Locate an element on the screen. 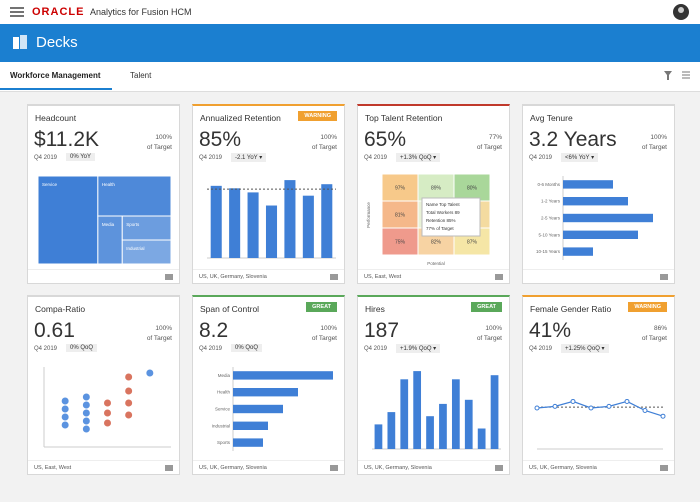 The height and width of the screenshot is (502, 700). card-footer: US, East, West is located at coordinates (103, 467).